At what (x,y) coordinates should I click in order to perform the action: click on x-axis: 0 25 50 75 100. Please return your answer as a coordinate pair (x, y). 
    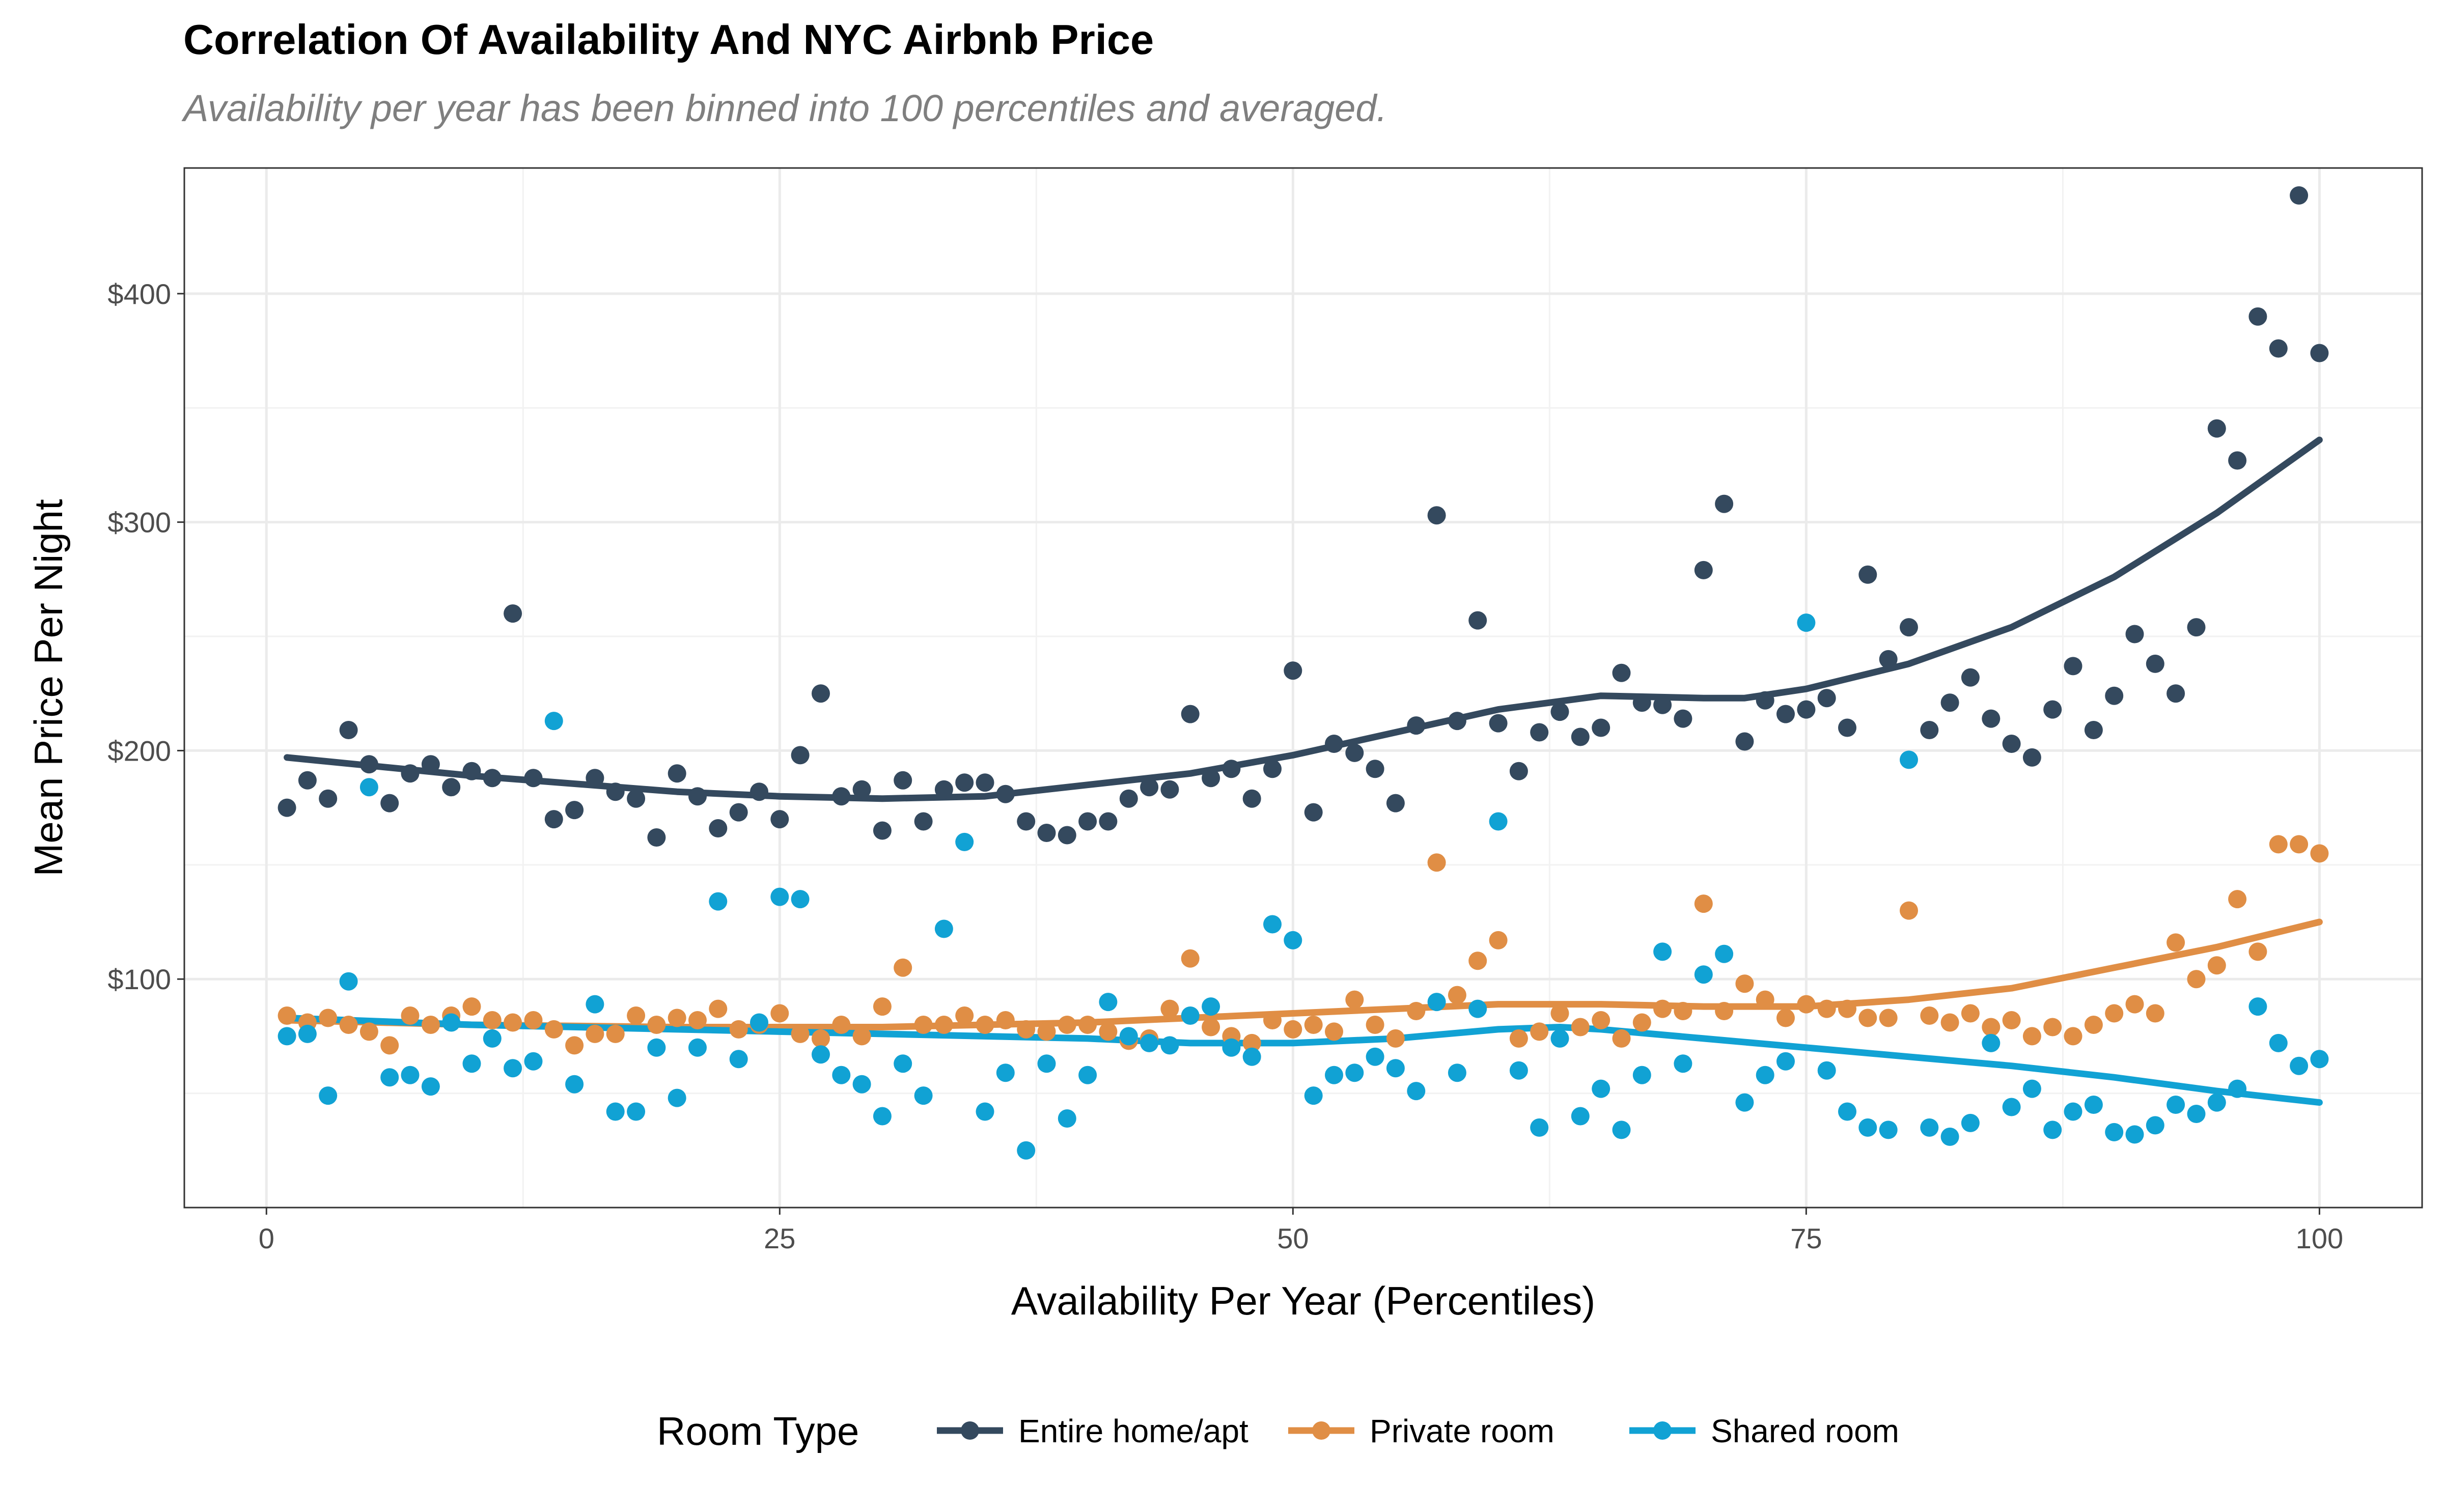
    Looking at the image, I should click on (1301, 1231).